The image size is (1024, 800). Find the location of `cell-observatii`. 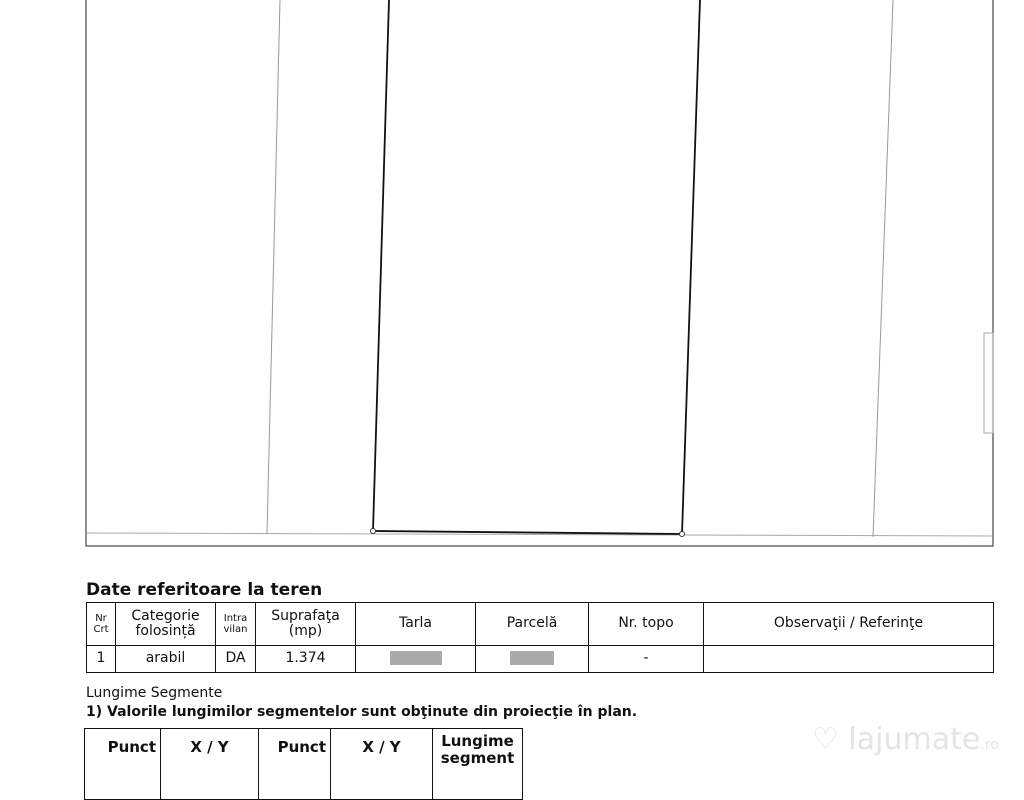

cell-observatii is located at coordinates (848, 659).